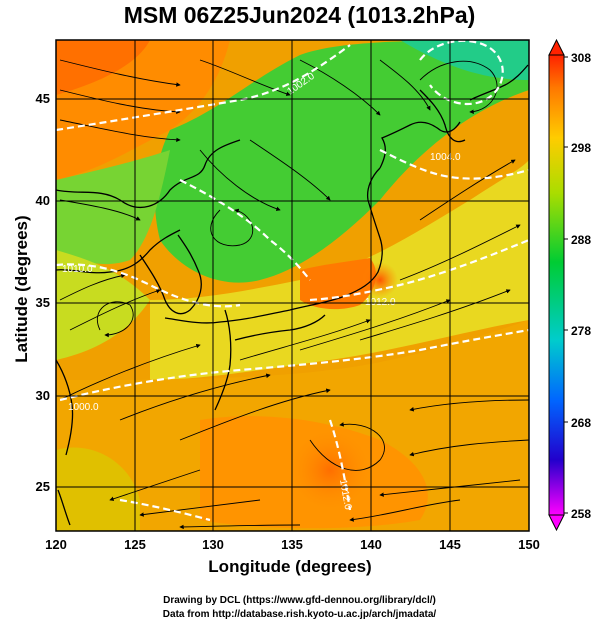 This screenshot has width=599, height=625. I want to click on contour-label: 1000.0, so click(83, 407).